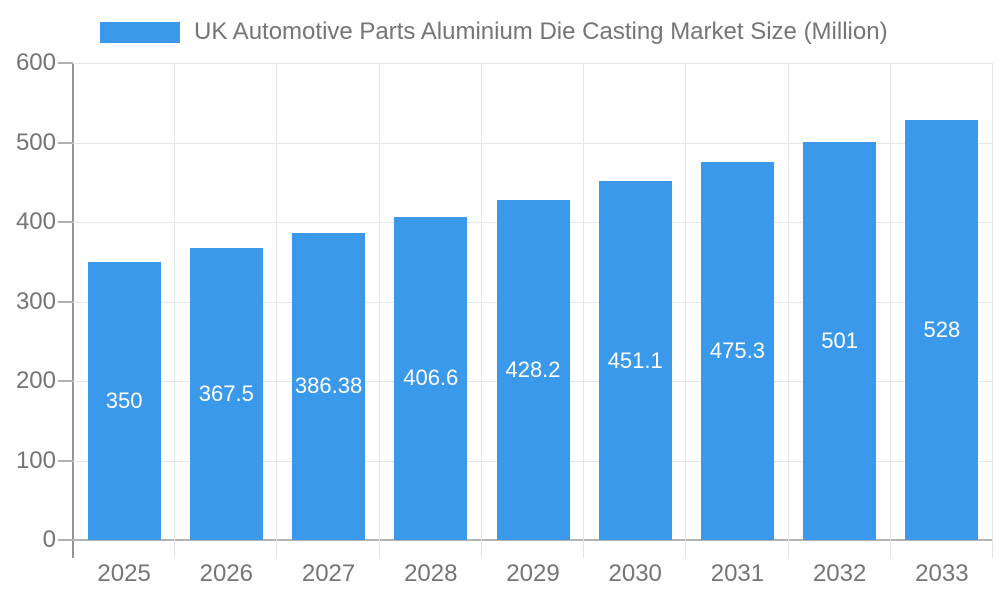 Image resolution: width=1000 pixels, height=600 pixels. What do you see at coordinates (35, 221) in the screenshot?
I see `y-tick-label-400: 400` at bounding box center [35, 221].